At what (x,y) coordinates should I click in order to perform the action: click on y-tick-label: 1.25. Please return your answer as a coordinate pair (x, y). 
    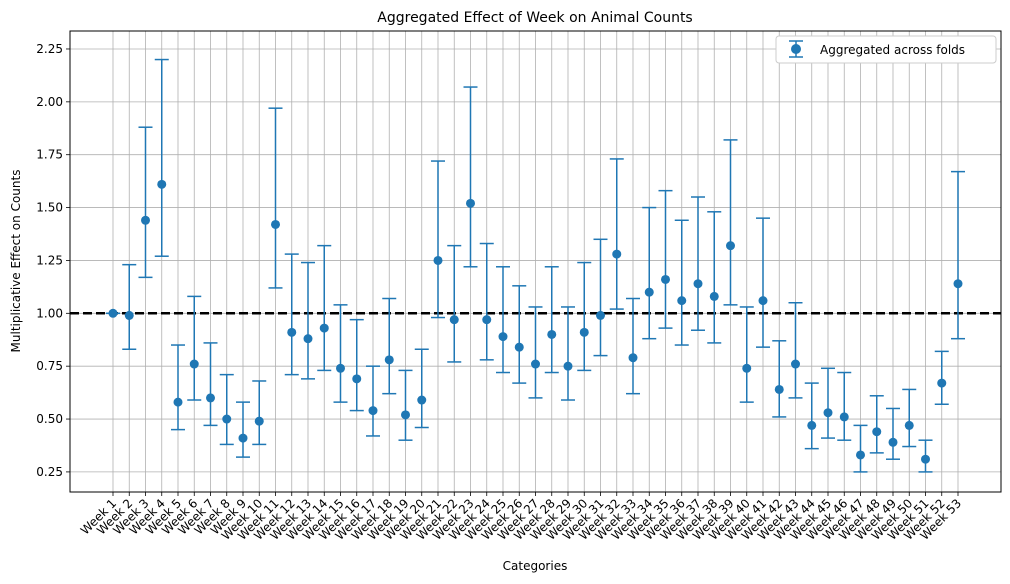
    Looking at the image, I should click on (49, 260).